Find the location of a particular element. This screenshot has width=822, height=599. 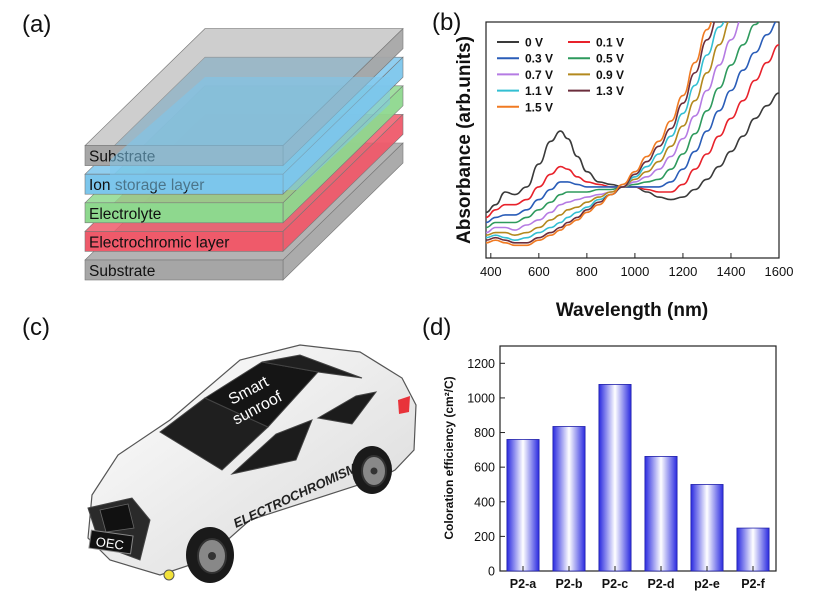

x-tick-label-3: P2-d is located at coordinates (660, 584).